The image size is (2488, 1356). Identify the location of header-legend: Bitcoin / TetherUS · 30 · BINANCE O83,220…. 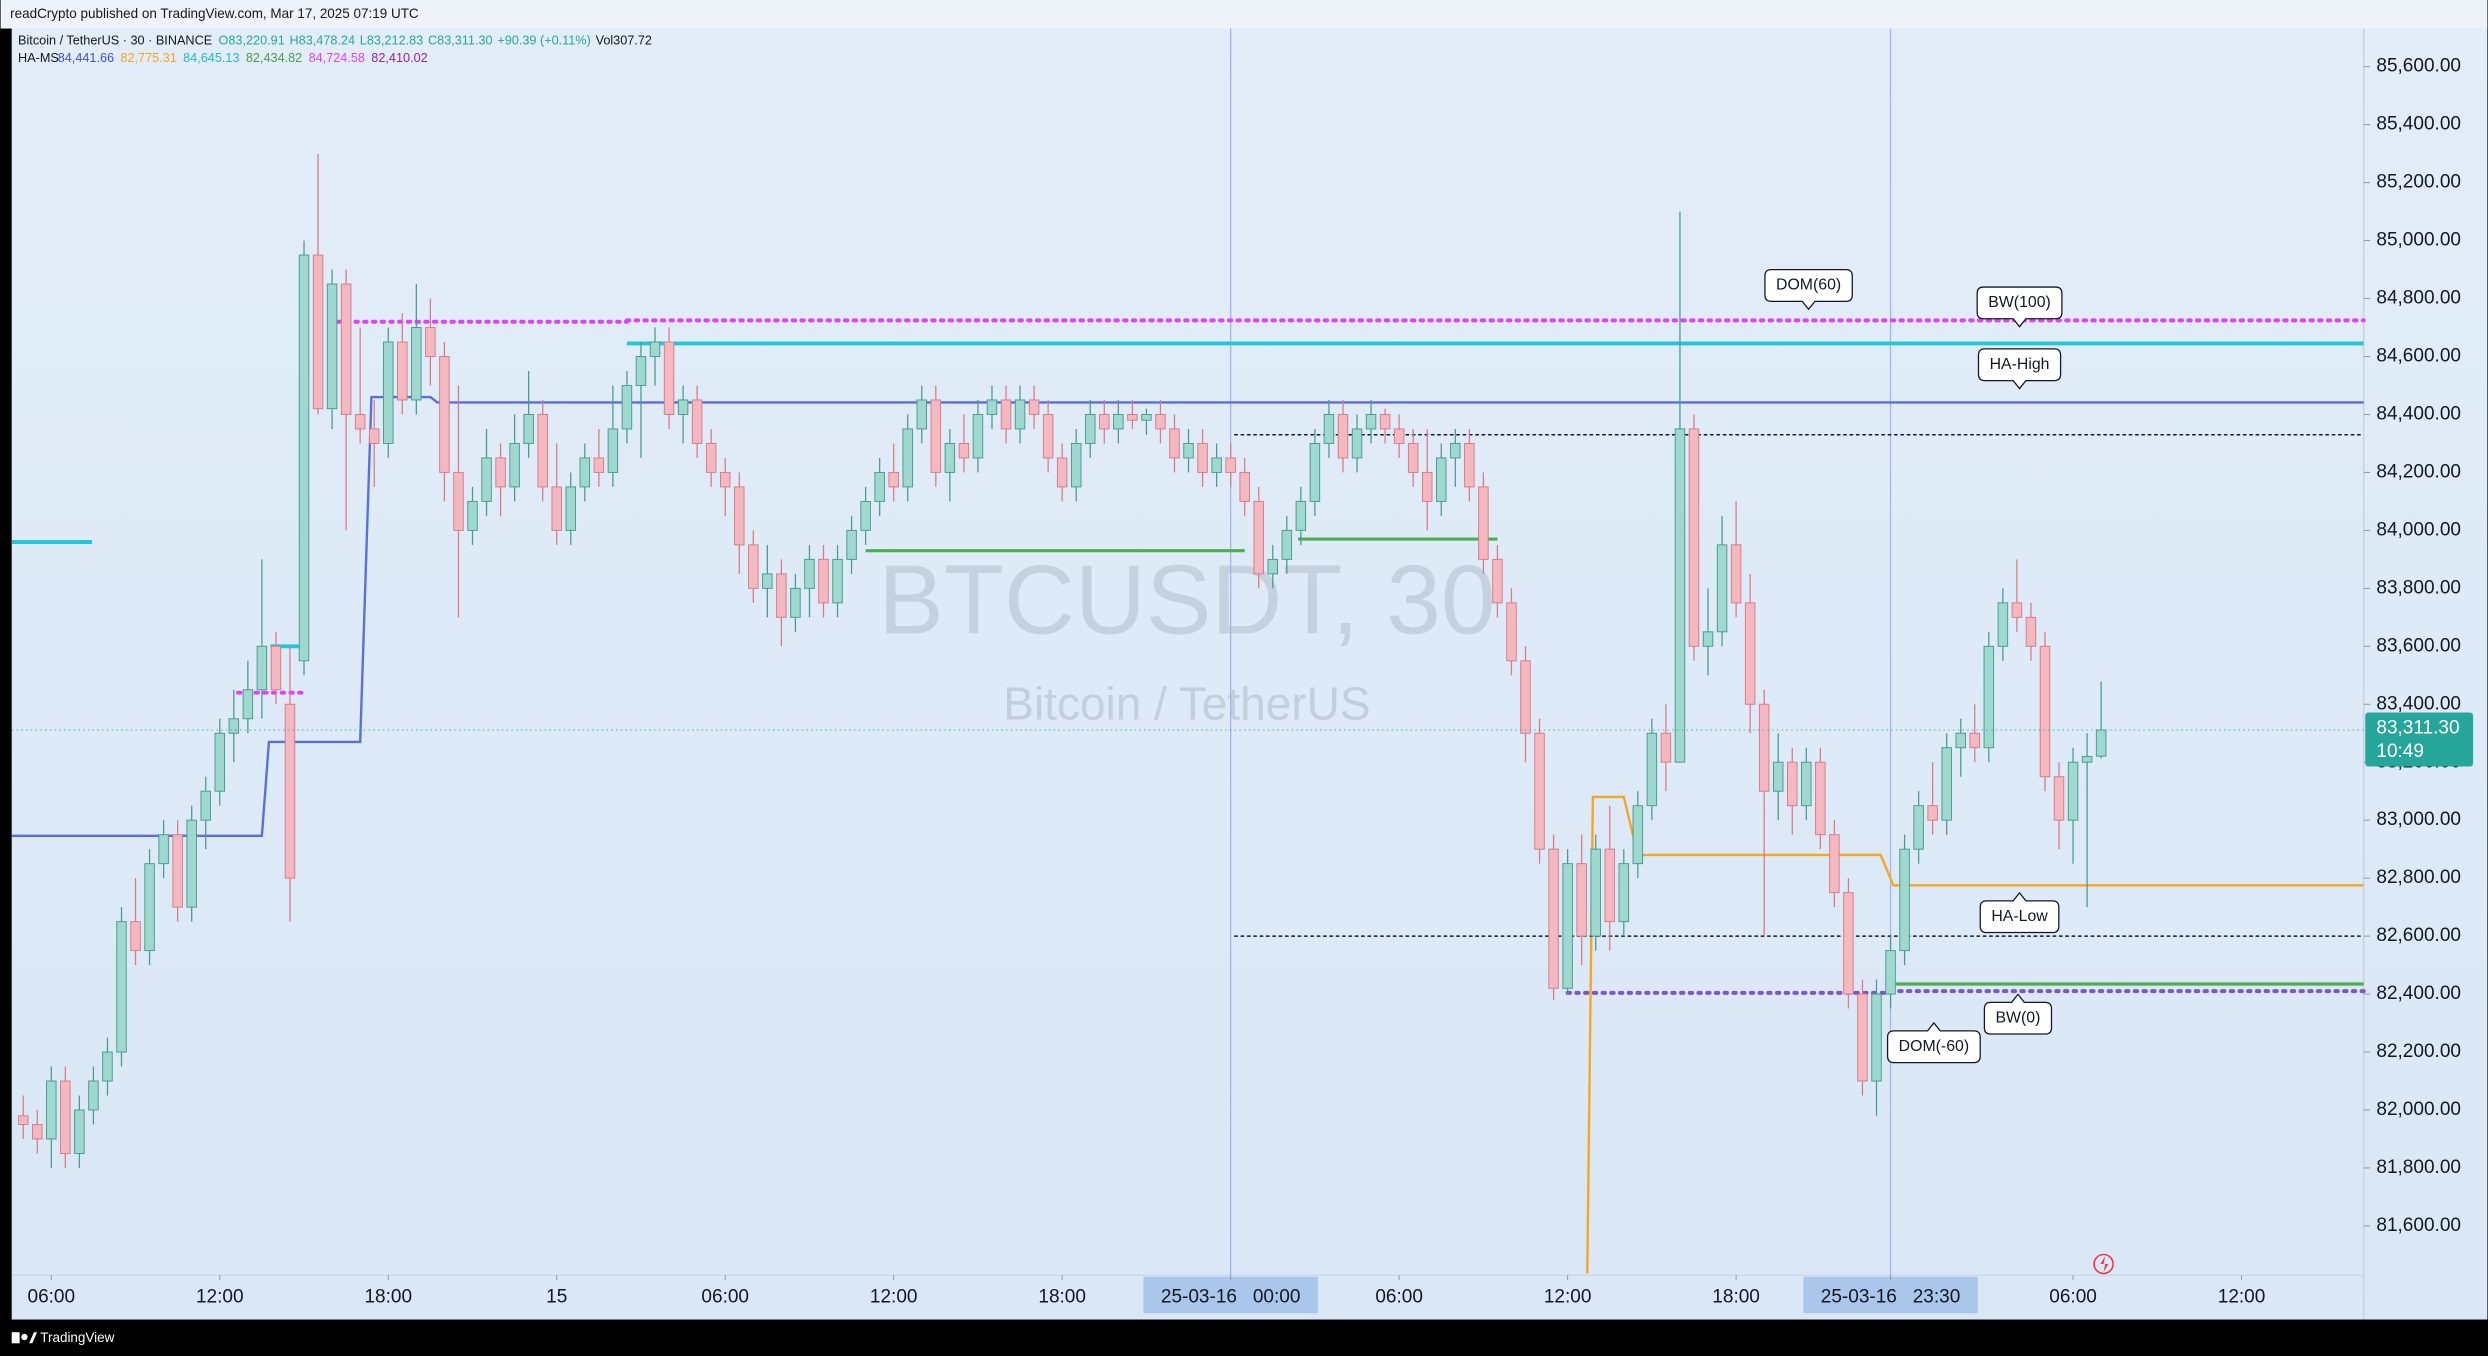
(335, 49).